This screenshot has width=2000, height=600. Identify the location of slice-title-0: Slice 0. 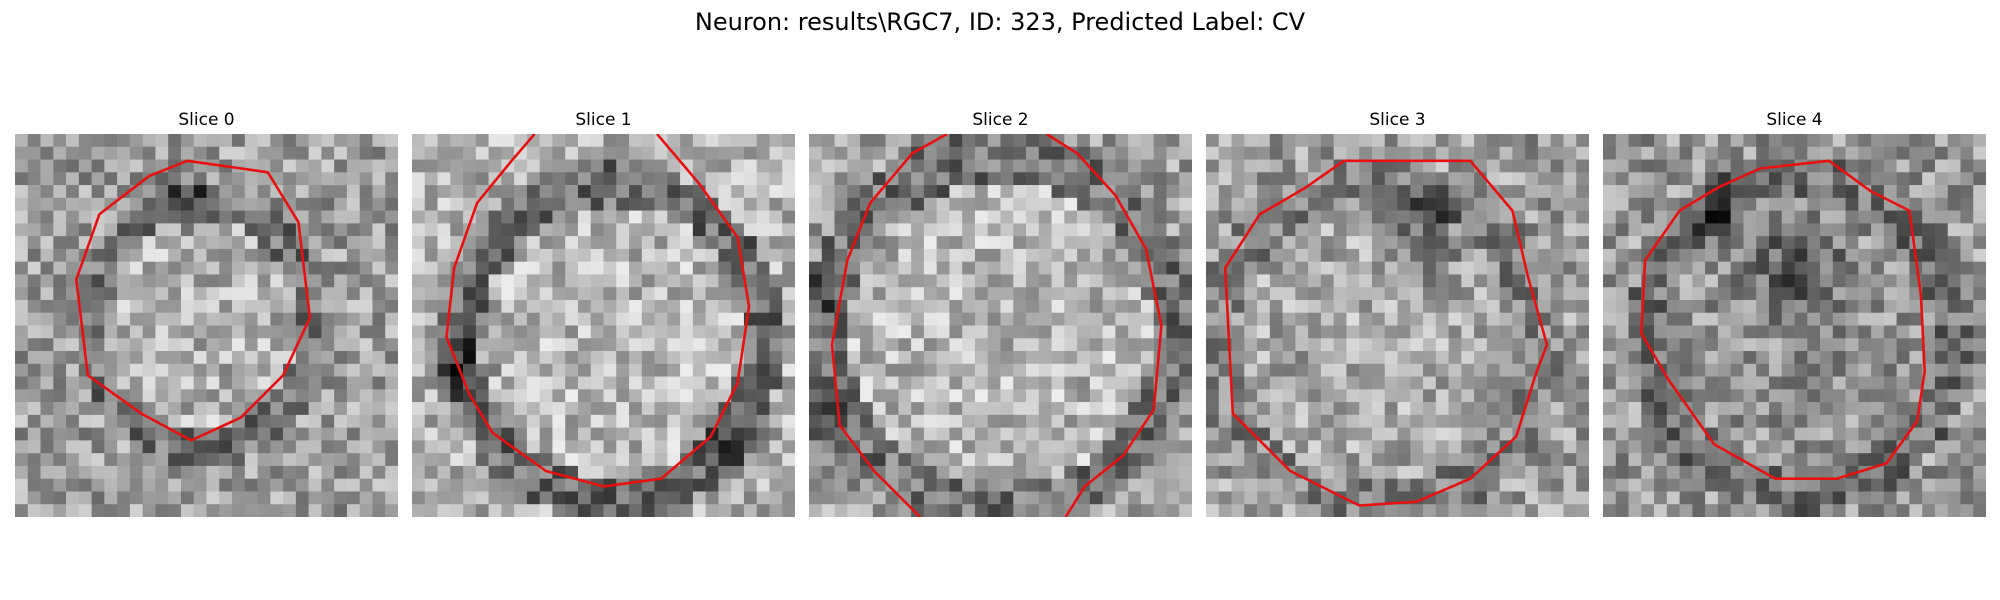
(206, 120).